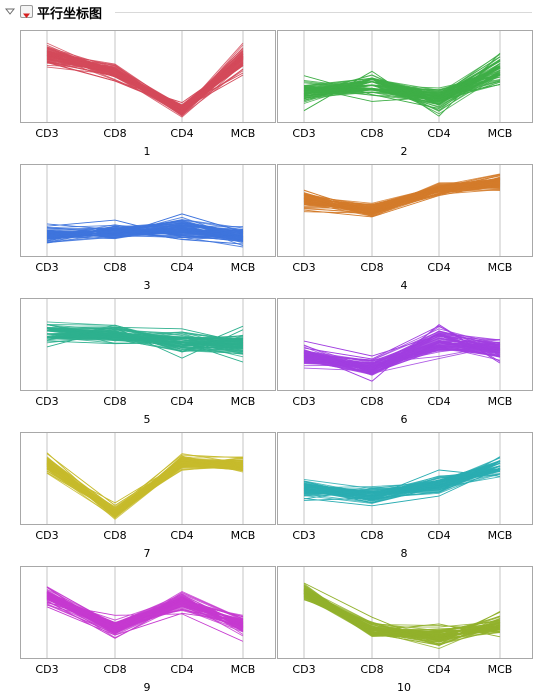 This screenshot has height=698, width=536. I want to click on cluster-panel-2: CD3 CD8 CD4 MCB 2, so click(405, 96).